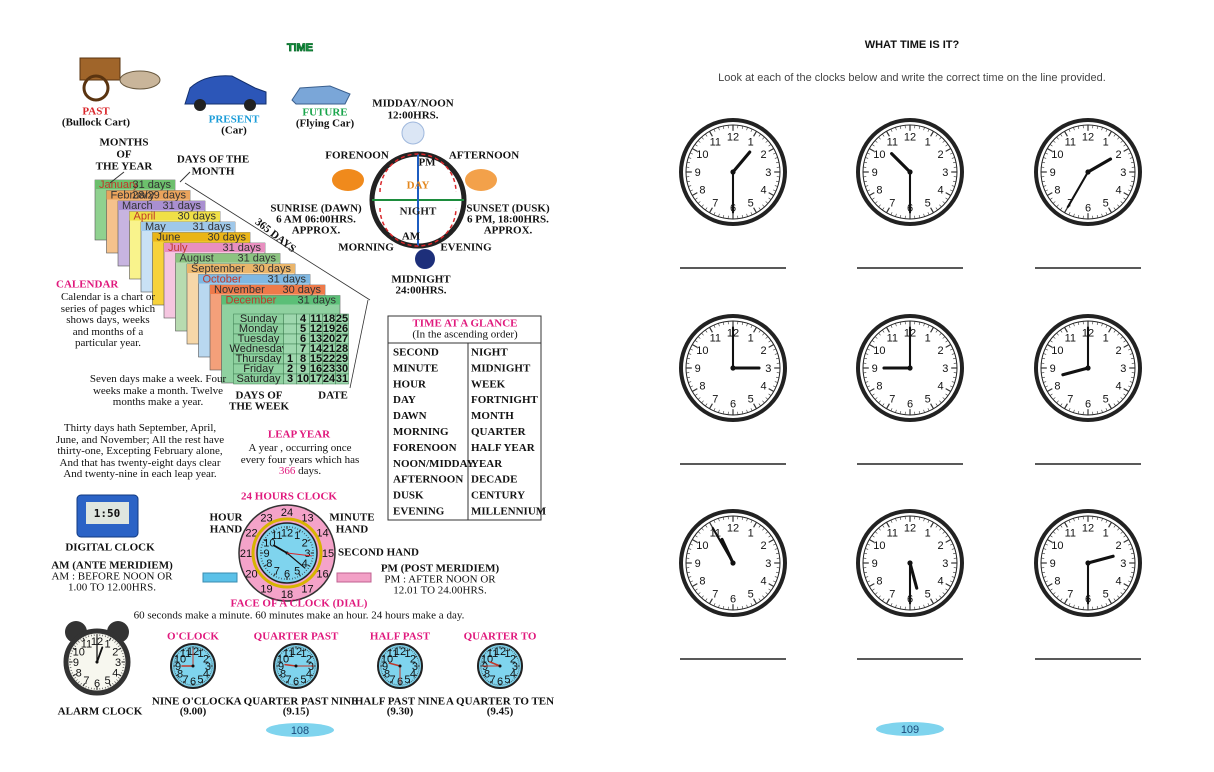  Describe the element at coordinates (485, 667) in the screenshot. I see `dial-number: 9` at that location.